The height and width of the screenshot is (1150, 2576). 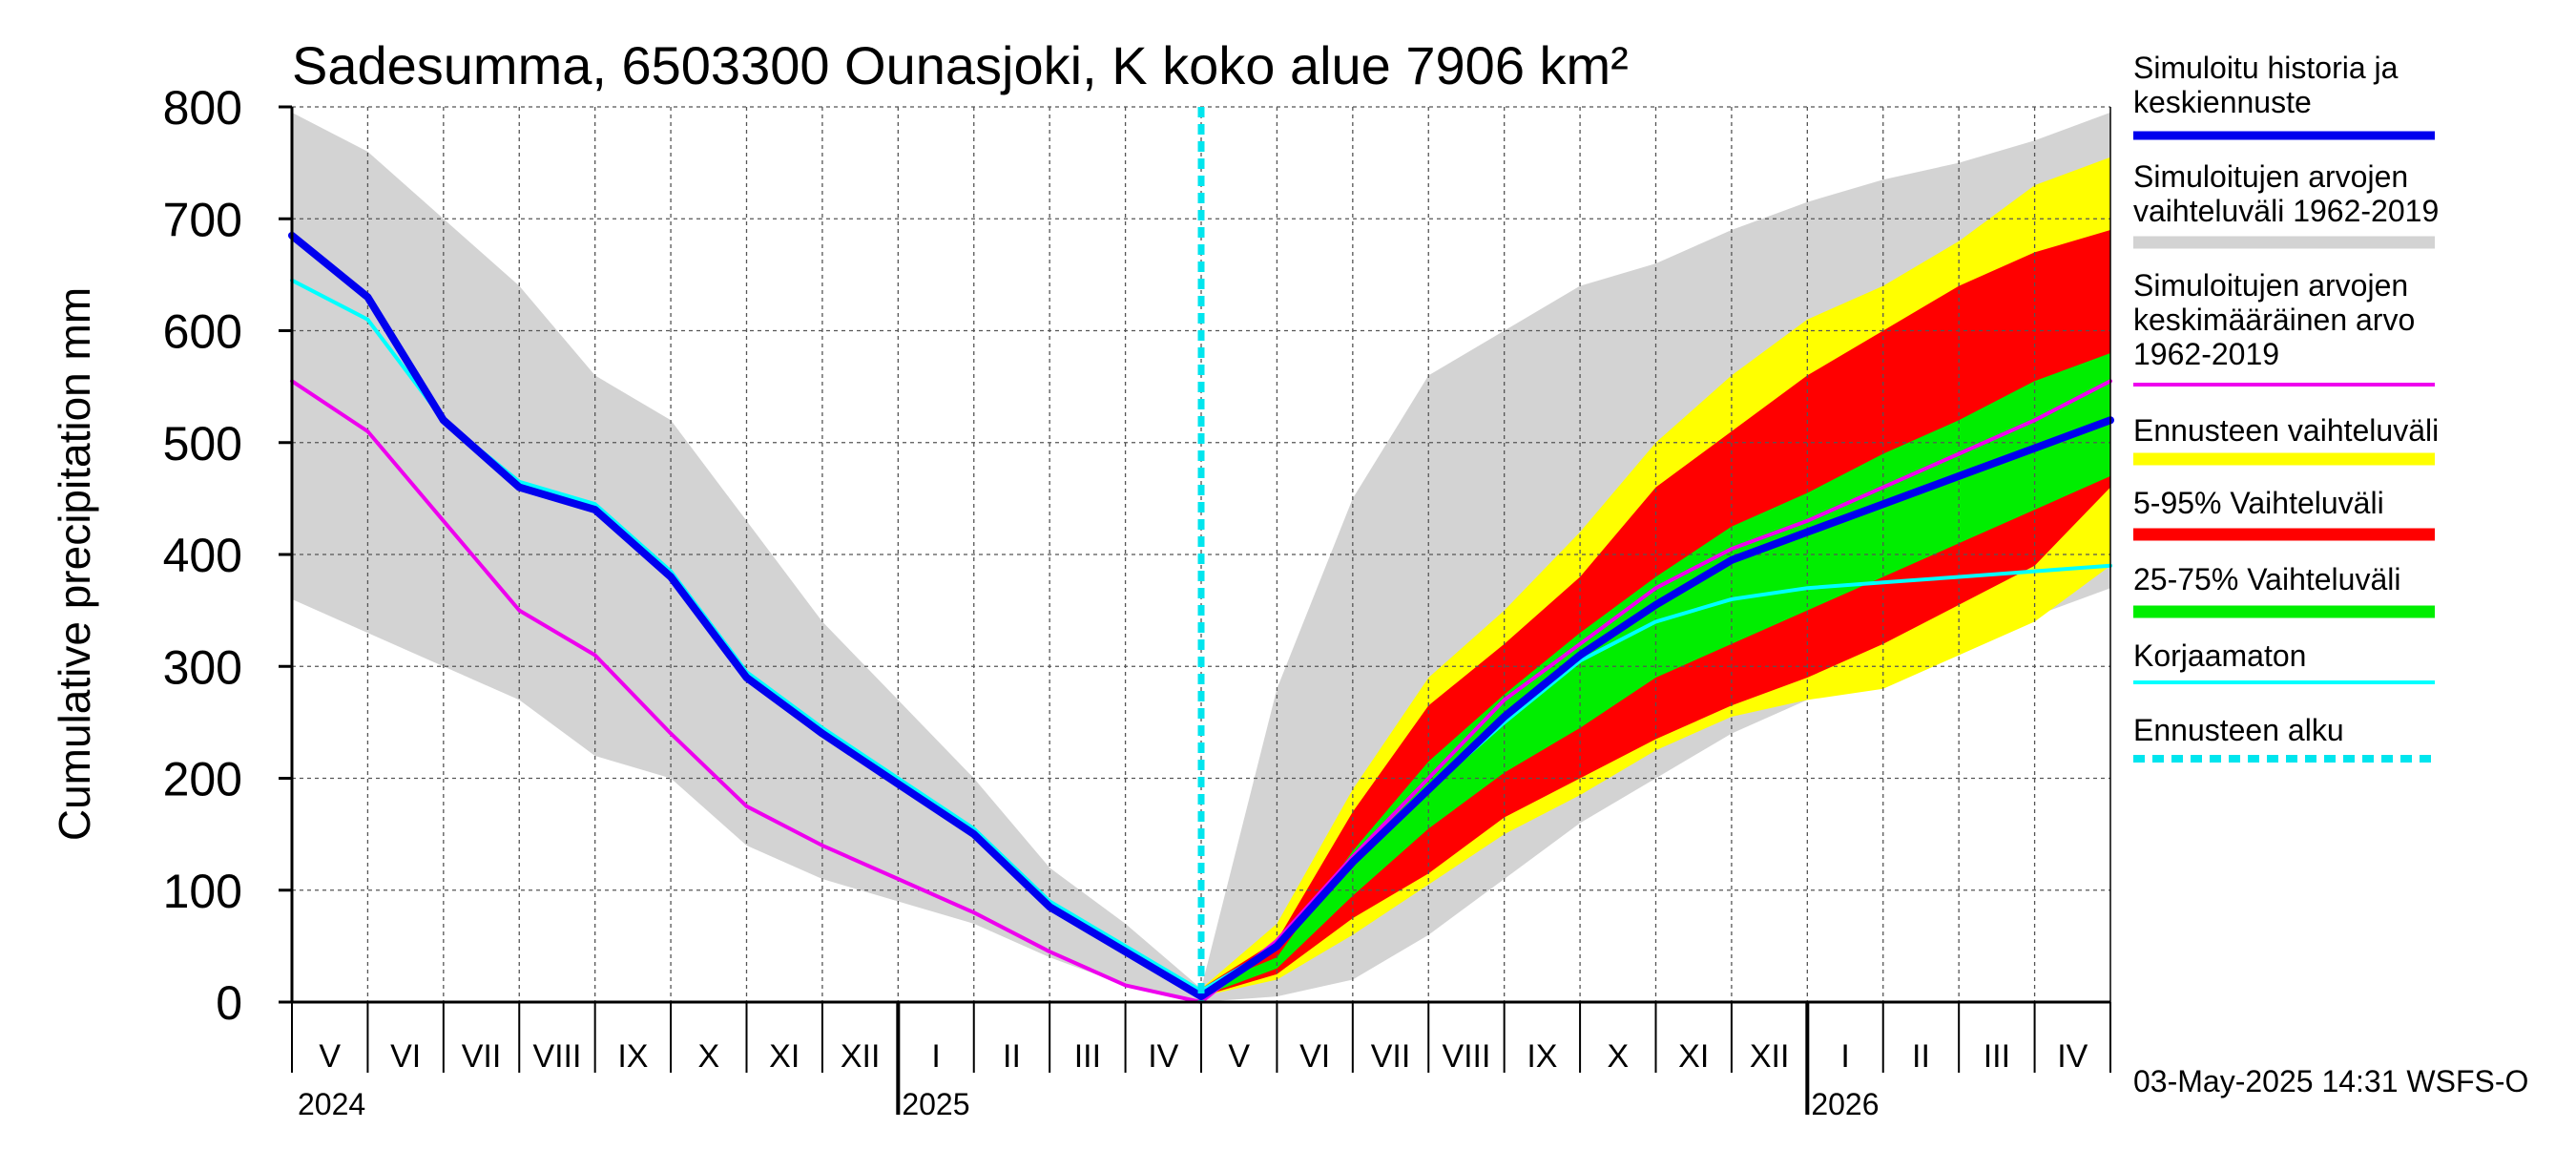 I want to click on y-tick-label: 800, so click(x=202, y=108).